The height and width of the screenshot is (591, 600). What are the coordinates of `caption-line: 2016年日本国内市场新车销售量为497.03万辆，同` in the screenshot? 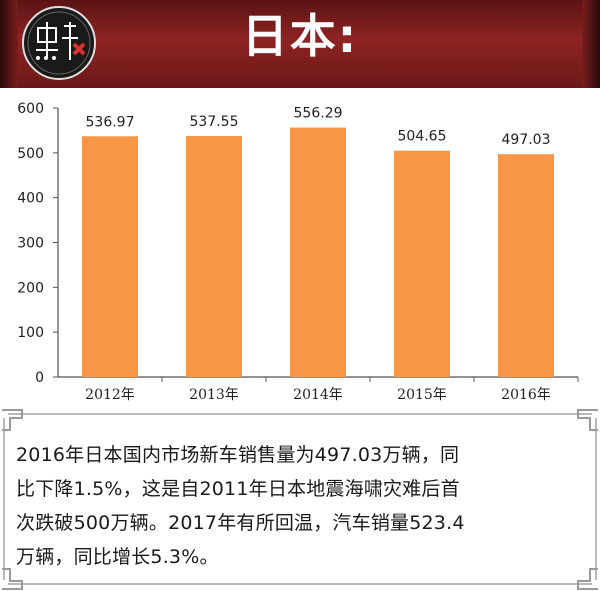 It's located at (238, 455).